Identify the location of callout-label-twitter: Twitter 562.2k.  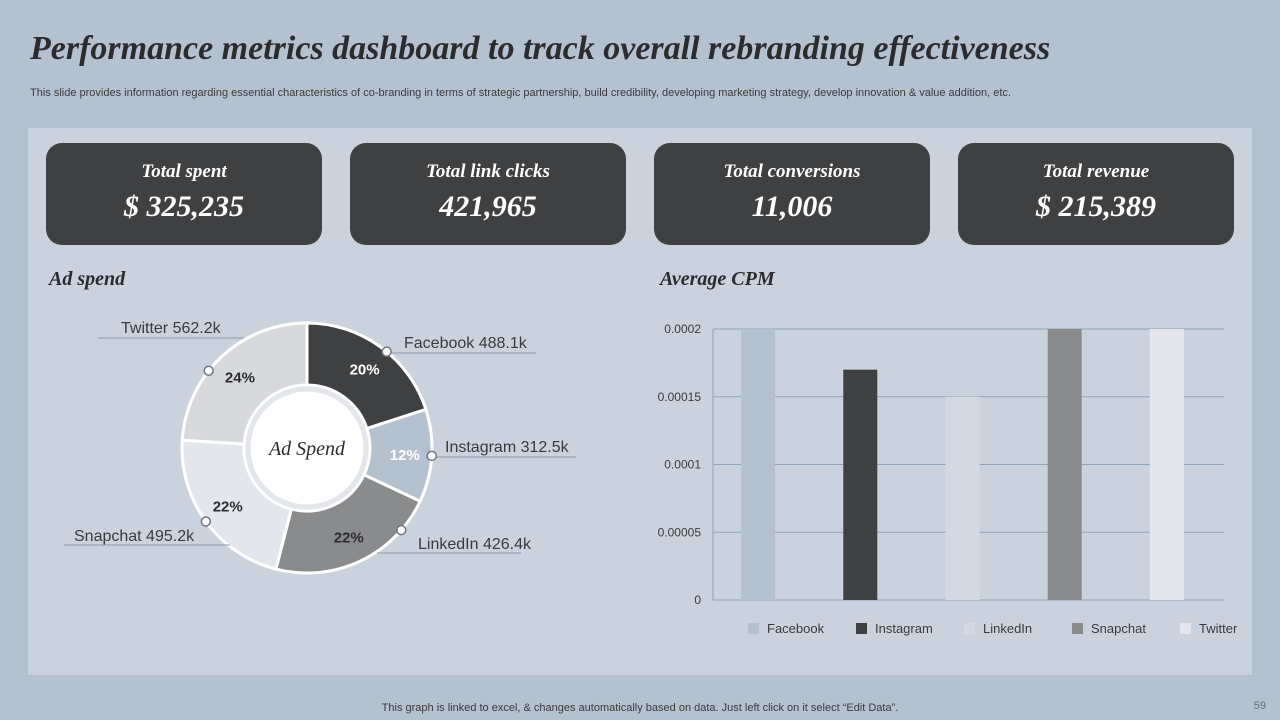
(171, 328).